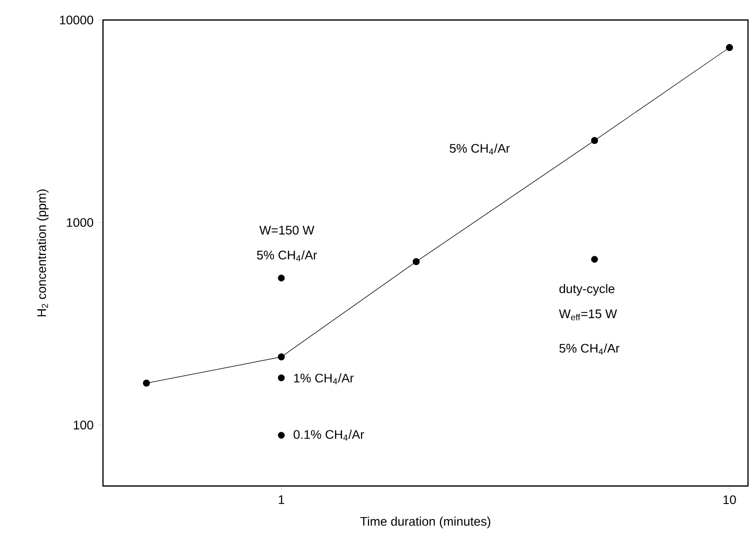 Image resolution: width=752 pixels, height=550 pixels. What do you see at coordinates (586, 290) in the screenshot?
I see `annotation: duty-cycle` at bounding box center [586, 290].